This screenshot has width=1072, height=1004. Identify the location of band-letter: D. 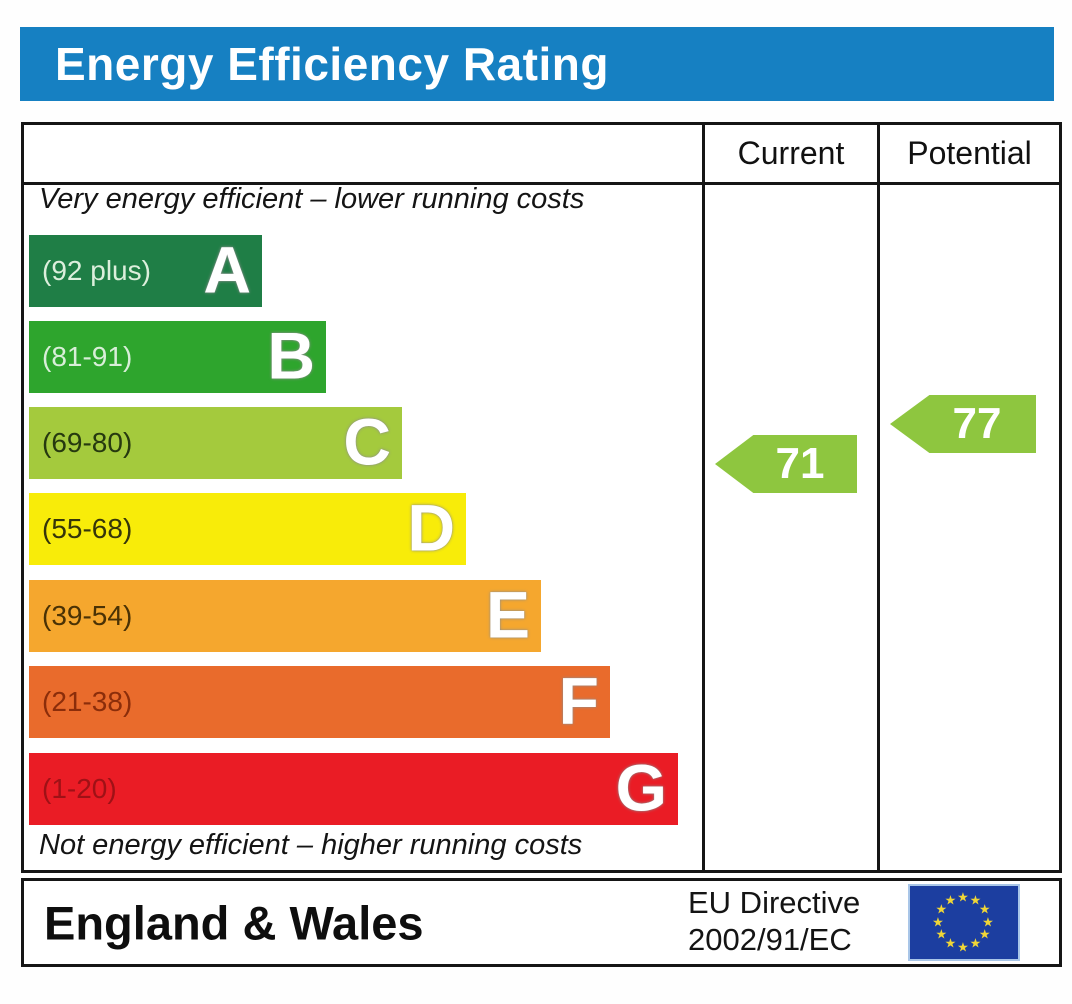
(431, 527).